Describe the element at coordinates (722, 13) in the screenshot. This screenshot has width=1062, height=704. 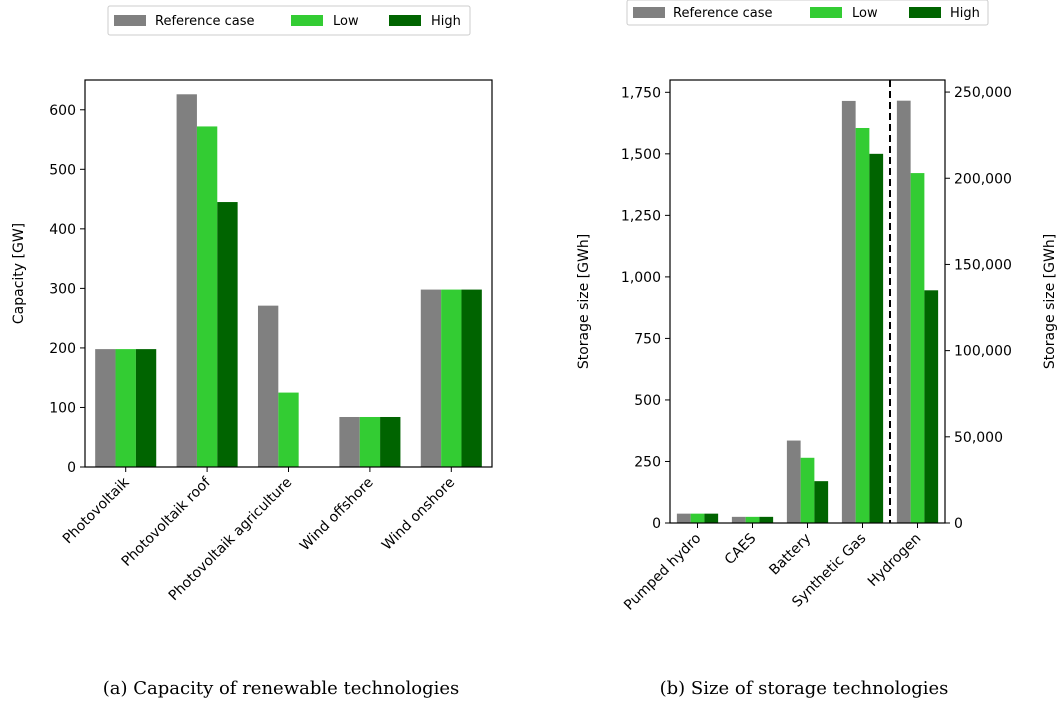
I see `legend-b-label-reference: Reference case` at that location.